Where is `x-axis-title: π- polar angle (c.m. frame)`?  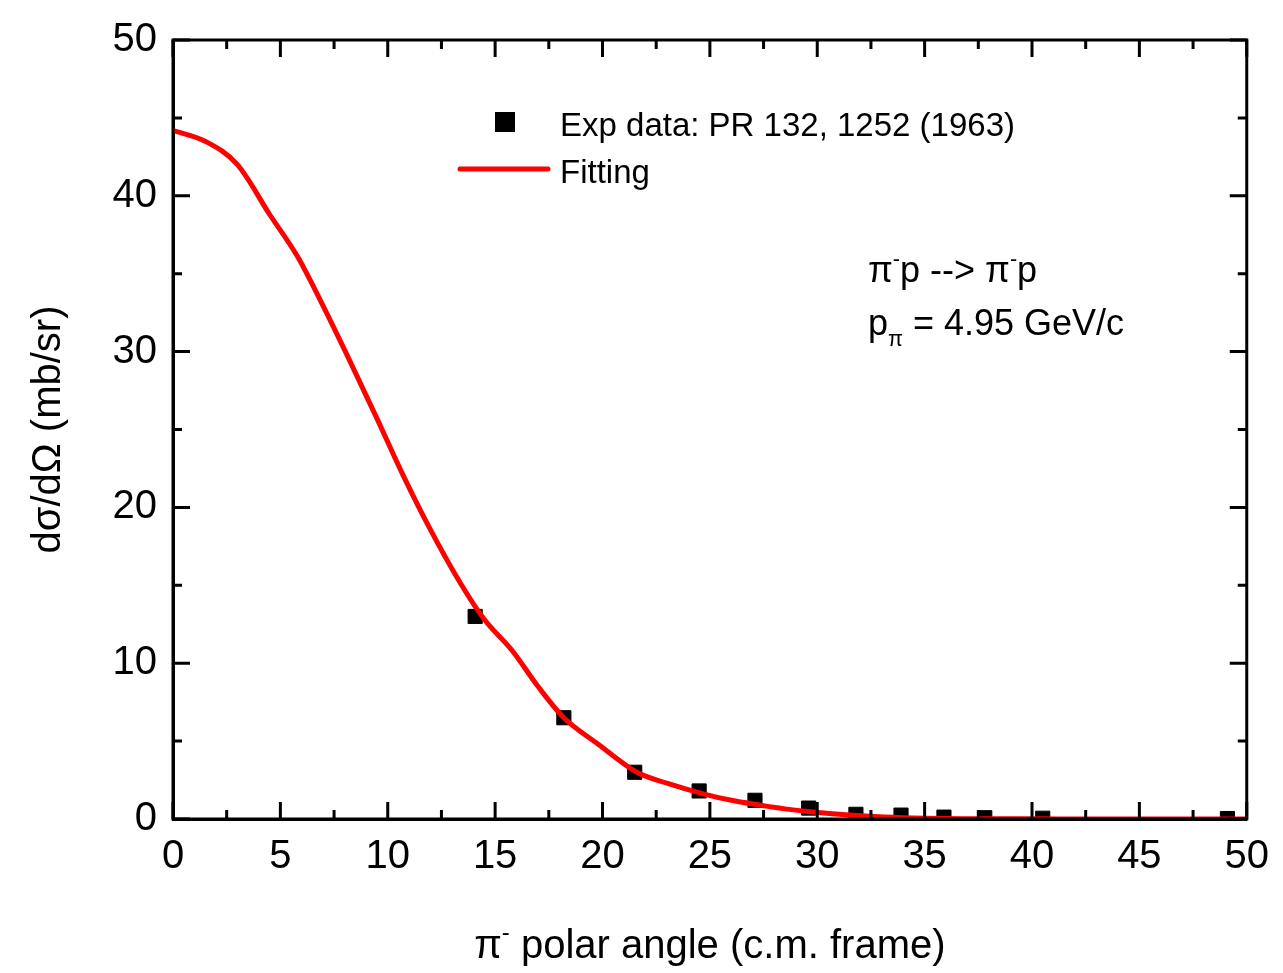 x-axis-title: π- polar angle (c.m. frame) is located at coordinates (710, 942).